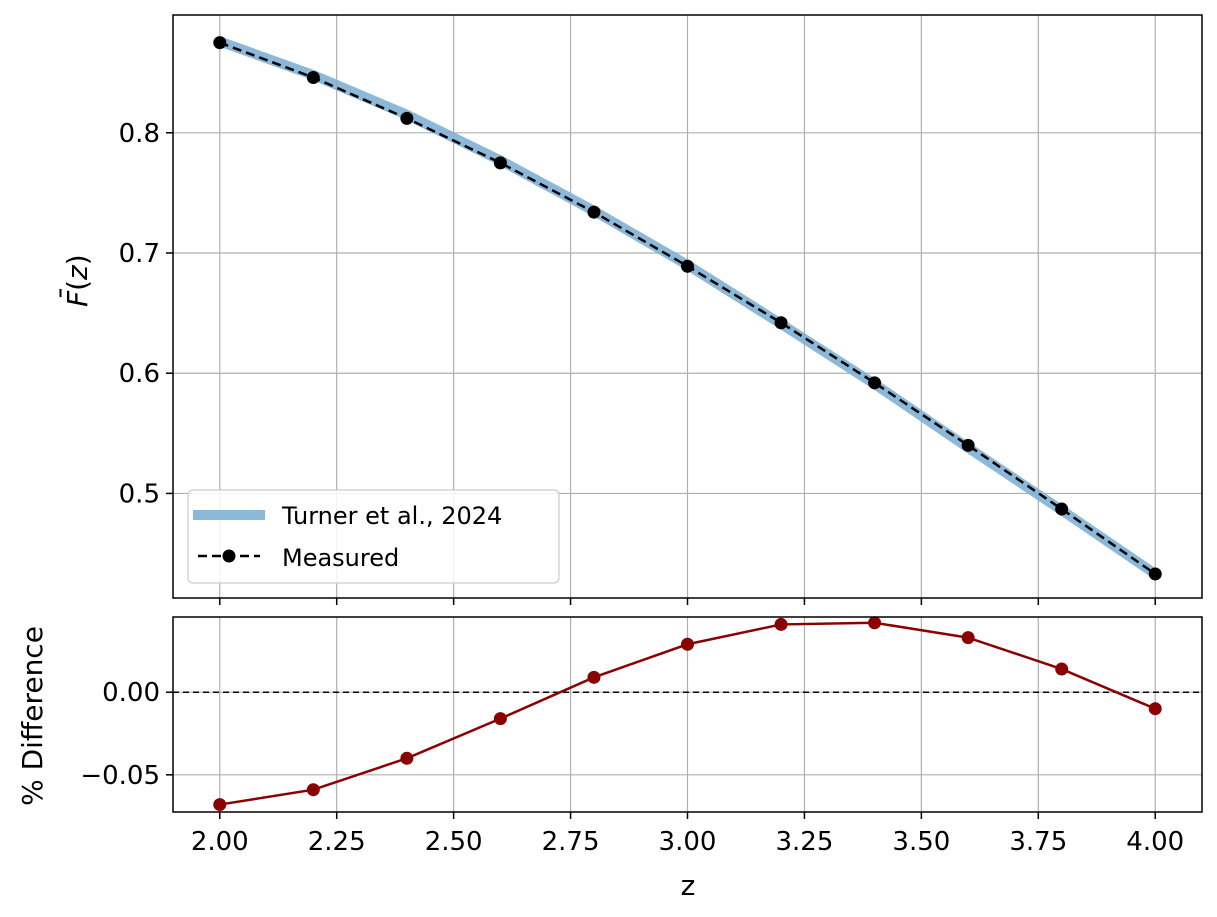  What do you see at coordinates (77, 272) in the screenshot?
I see `top-ylabel-var: z` at bounding box center [77, 272].